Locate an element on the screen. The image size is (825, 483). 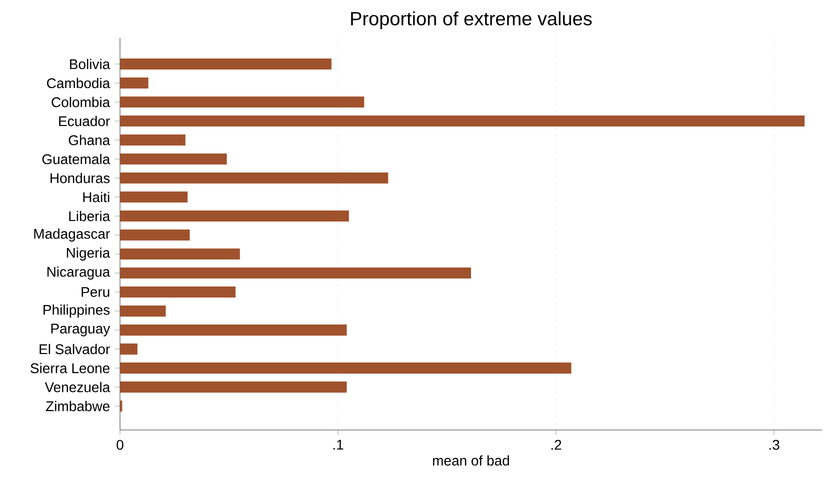
x-tick-label: .2 is located at coordinates (556, 445).